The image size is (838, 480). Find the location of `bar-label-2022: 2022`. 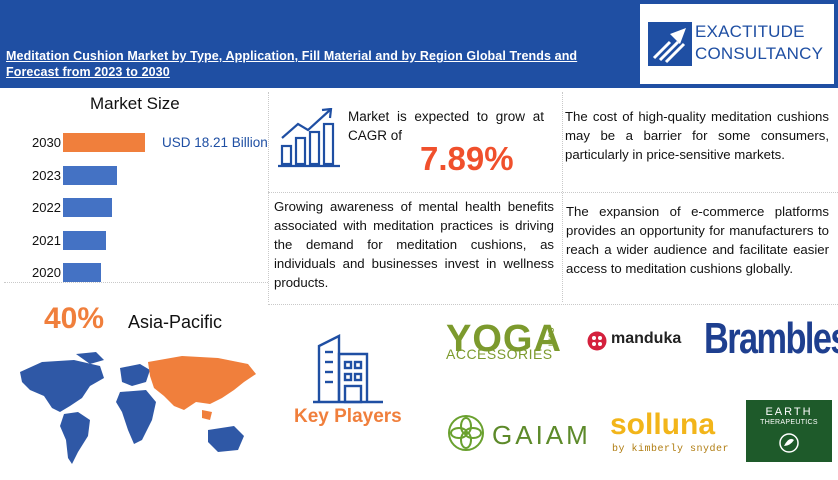

bar-label-2022: 2022 is located at coordinates (46, 207).